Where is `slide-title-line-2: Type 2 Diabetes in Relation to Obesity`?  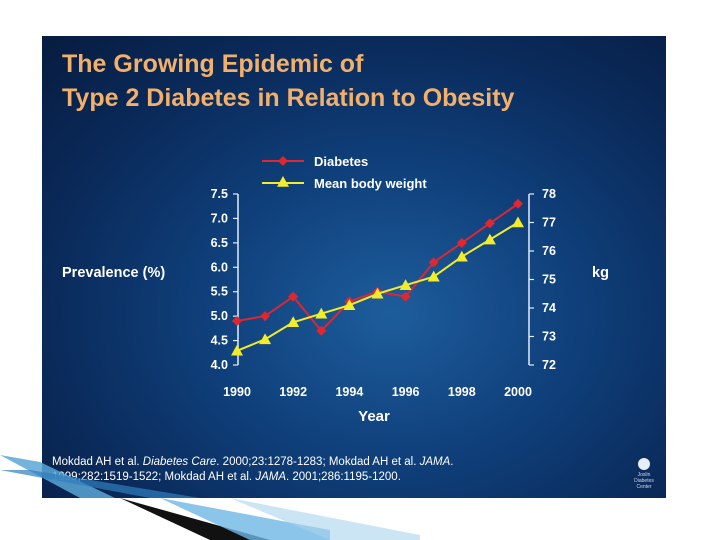 slide-title-line-2: Type 2 Diabetes in Relation to Obesity is located at coordinates (288, 98).